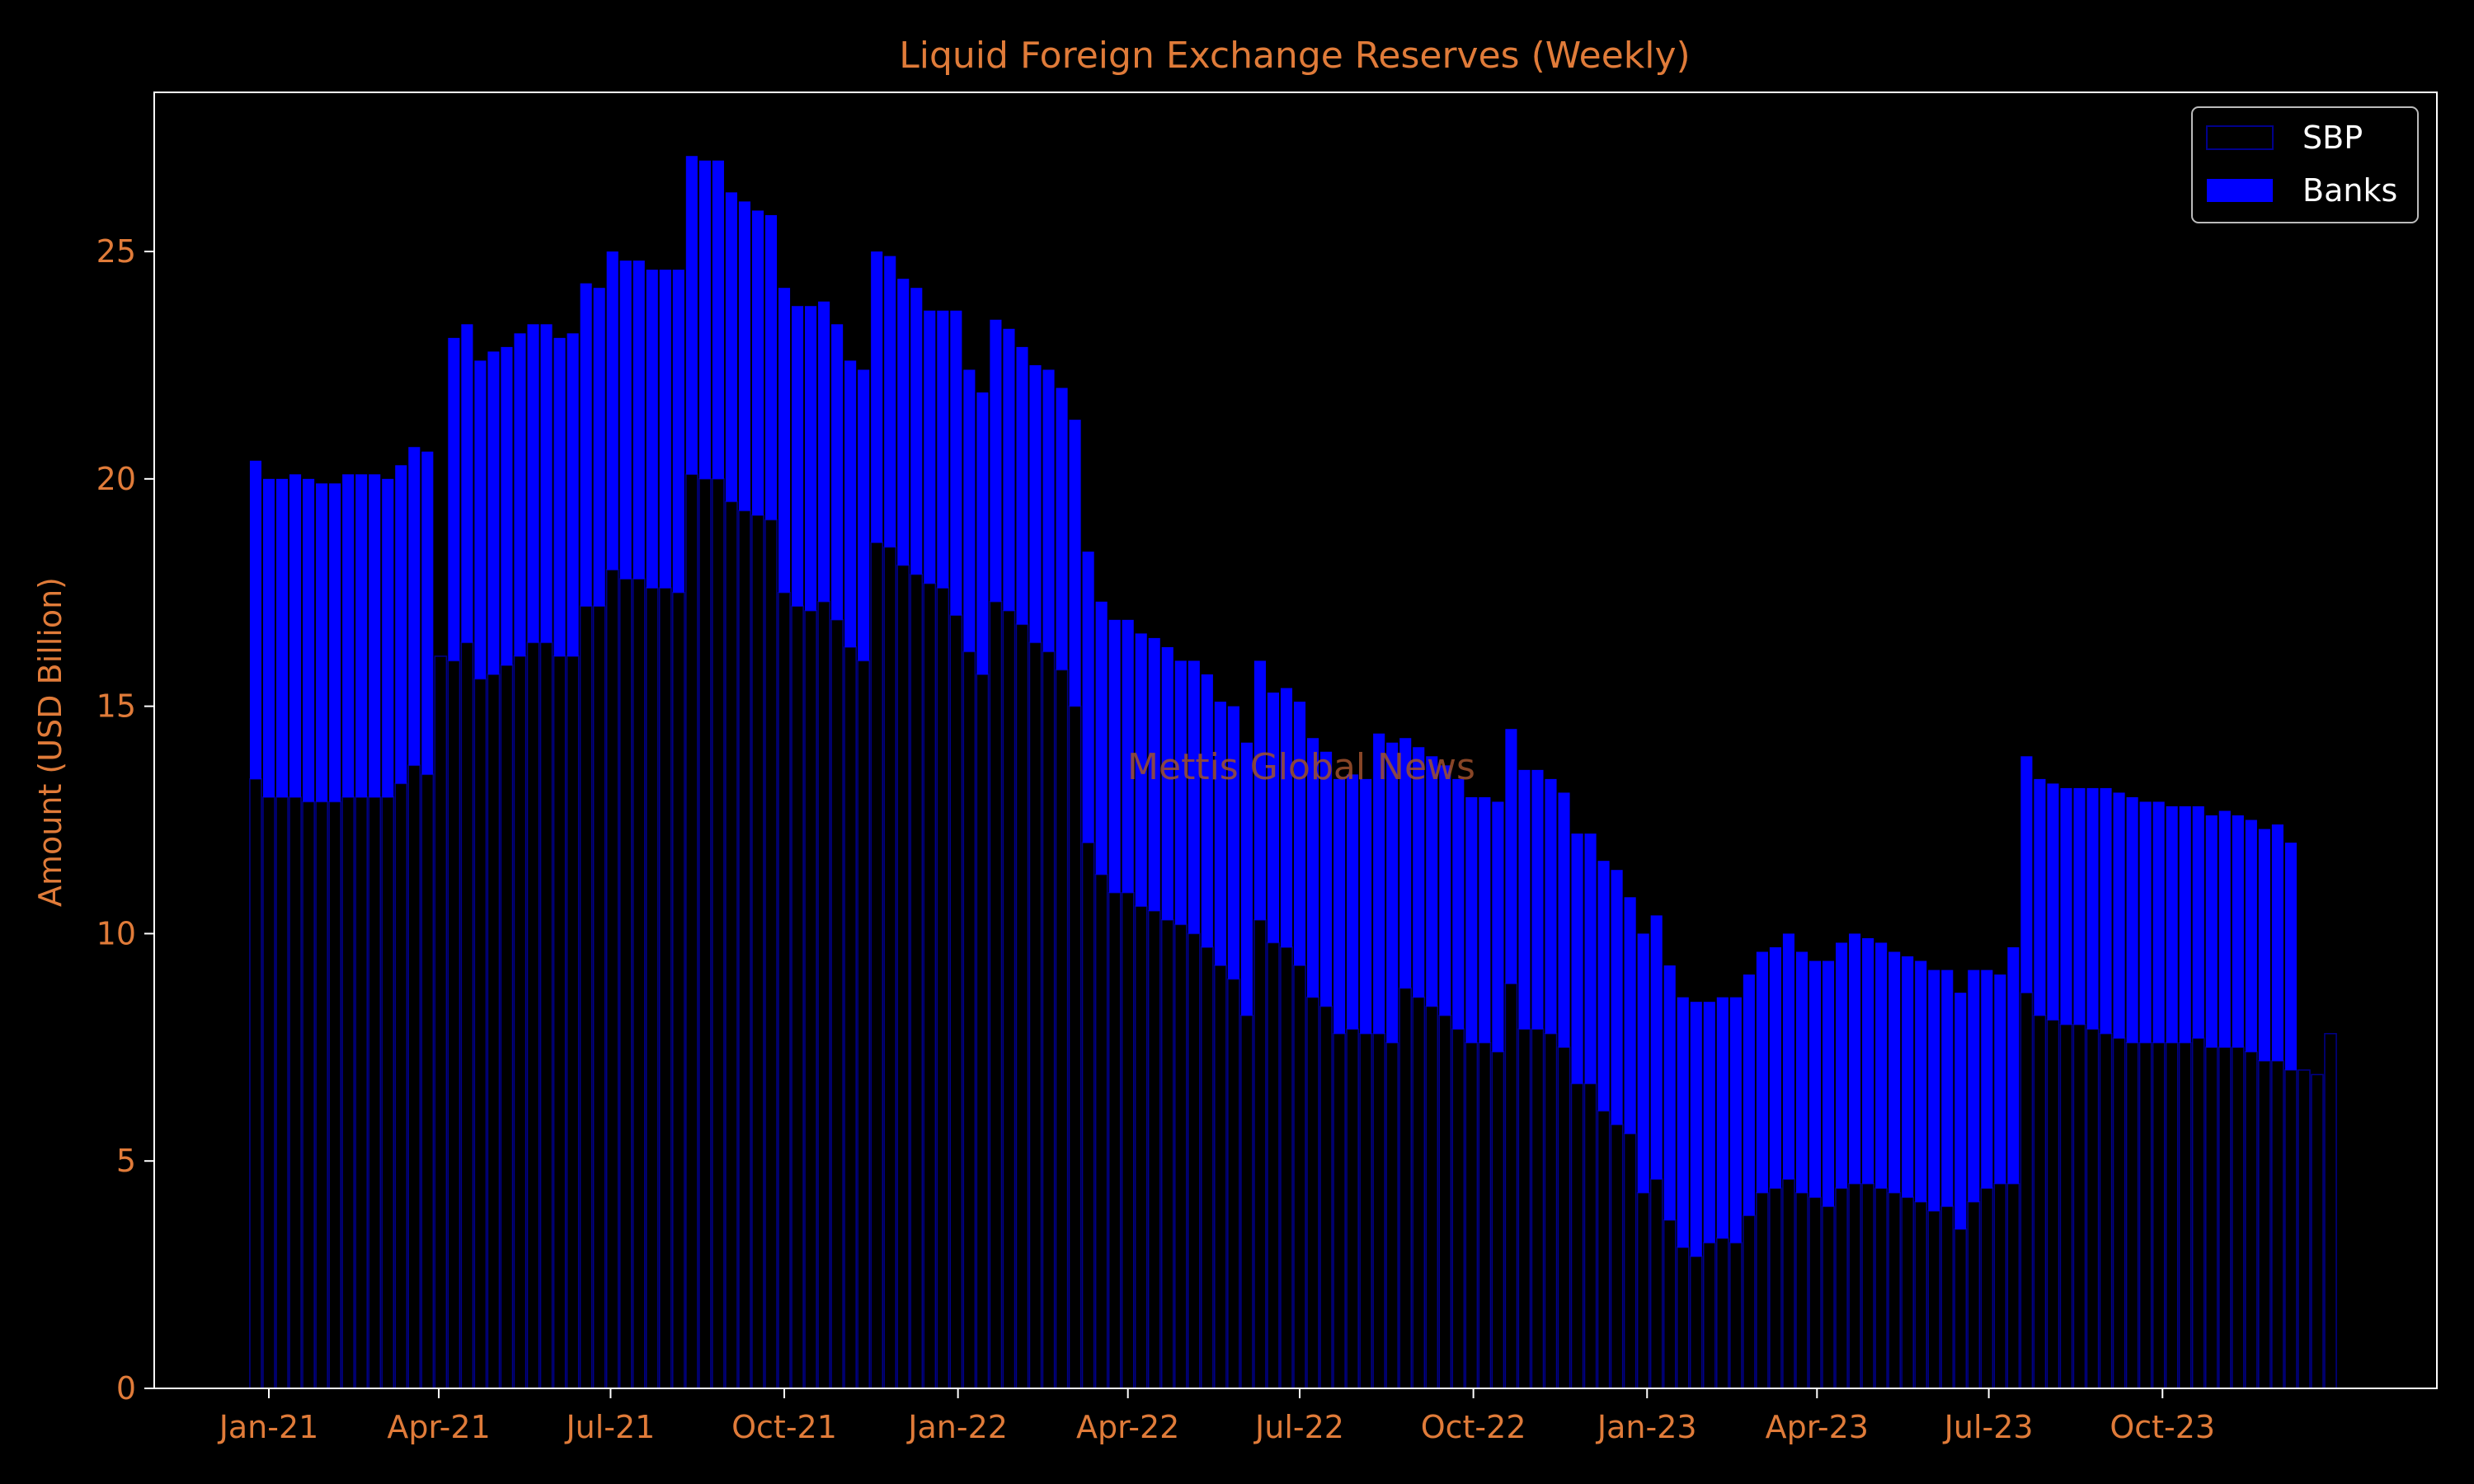 The width and height of the screenshot is (2474, 1484). I want to click on y-tick-label: 10, so click(116, 933).